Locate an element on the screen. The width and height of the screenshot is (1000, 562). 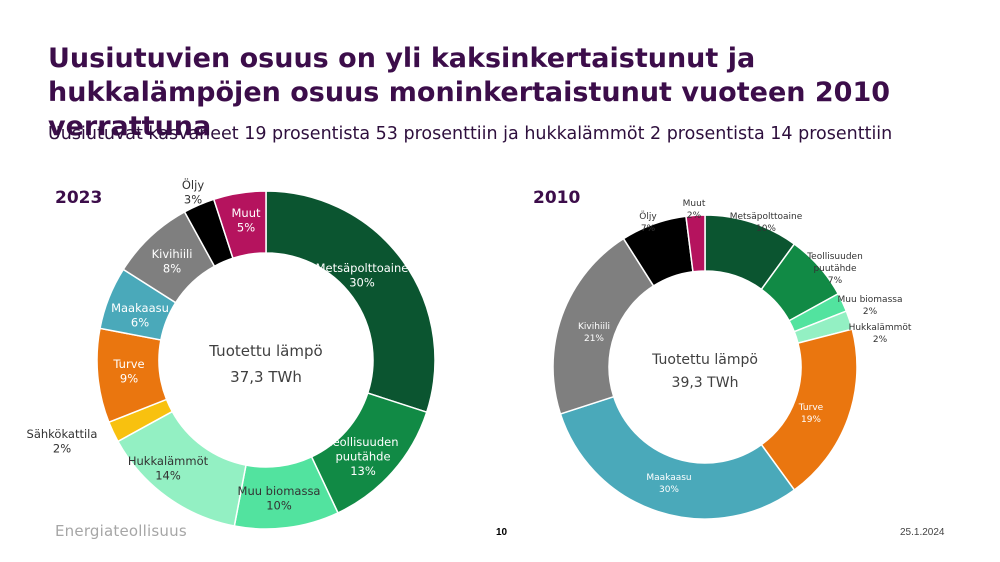
slice-value-metsapolttoaine: 10% is located at coordinates (766, 229).